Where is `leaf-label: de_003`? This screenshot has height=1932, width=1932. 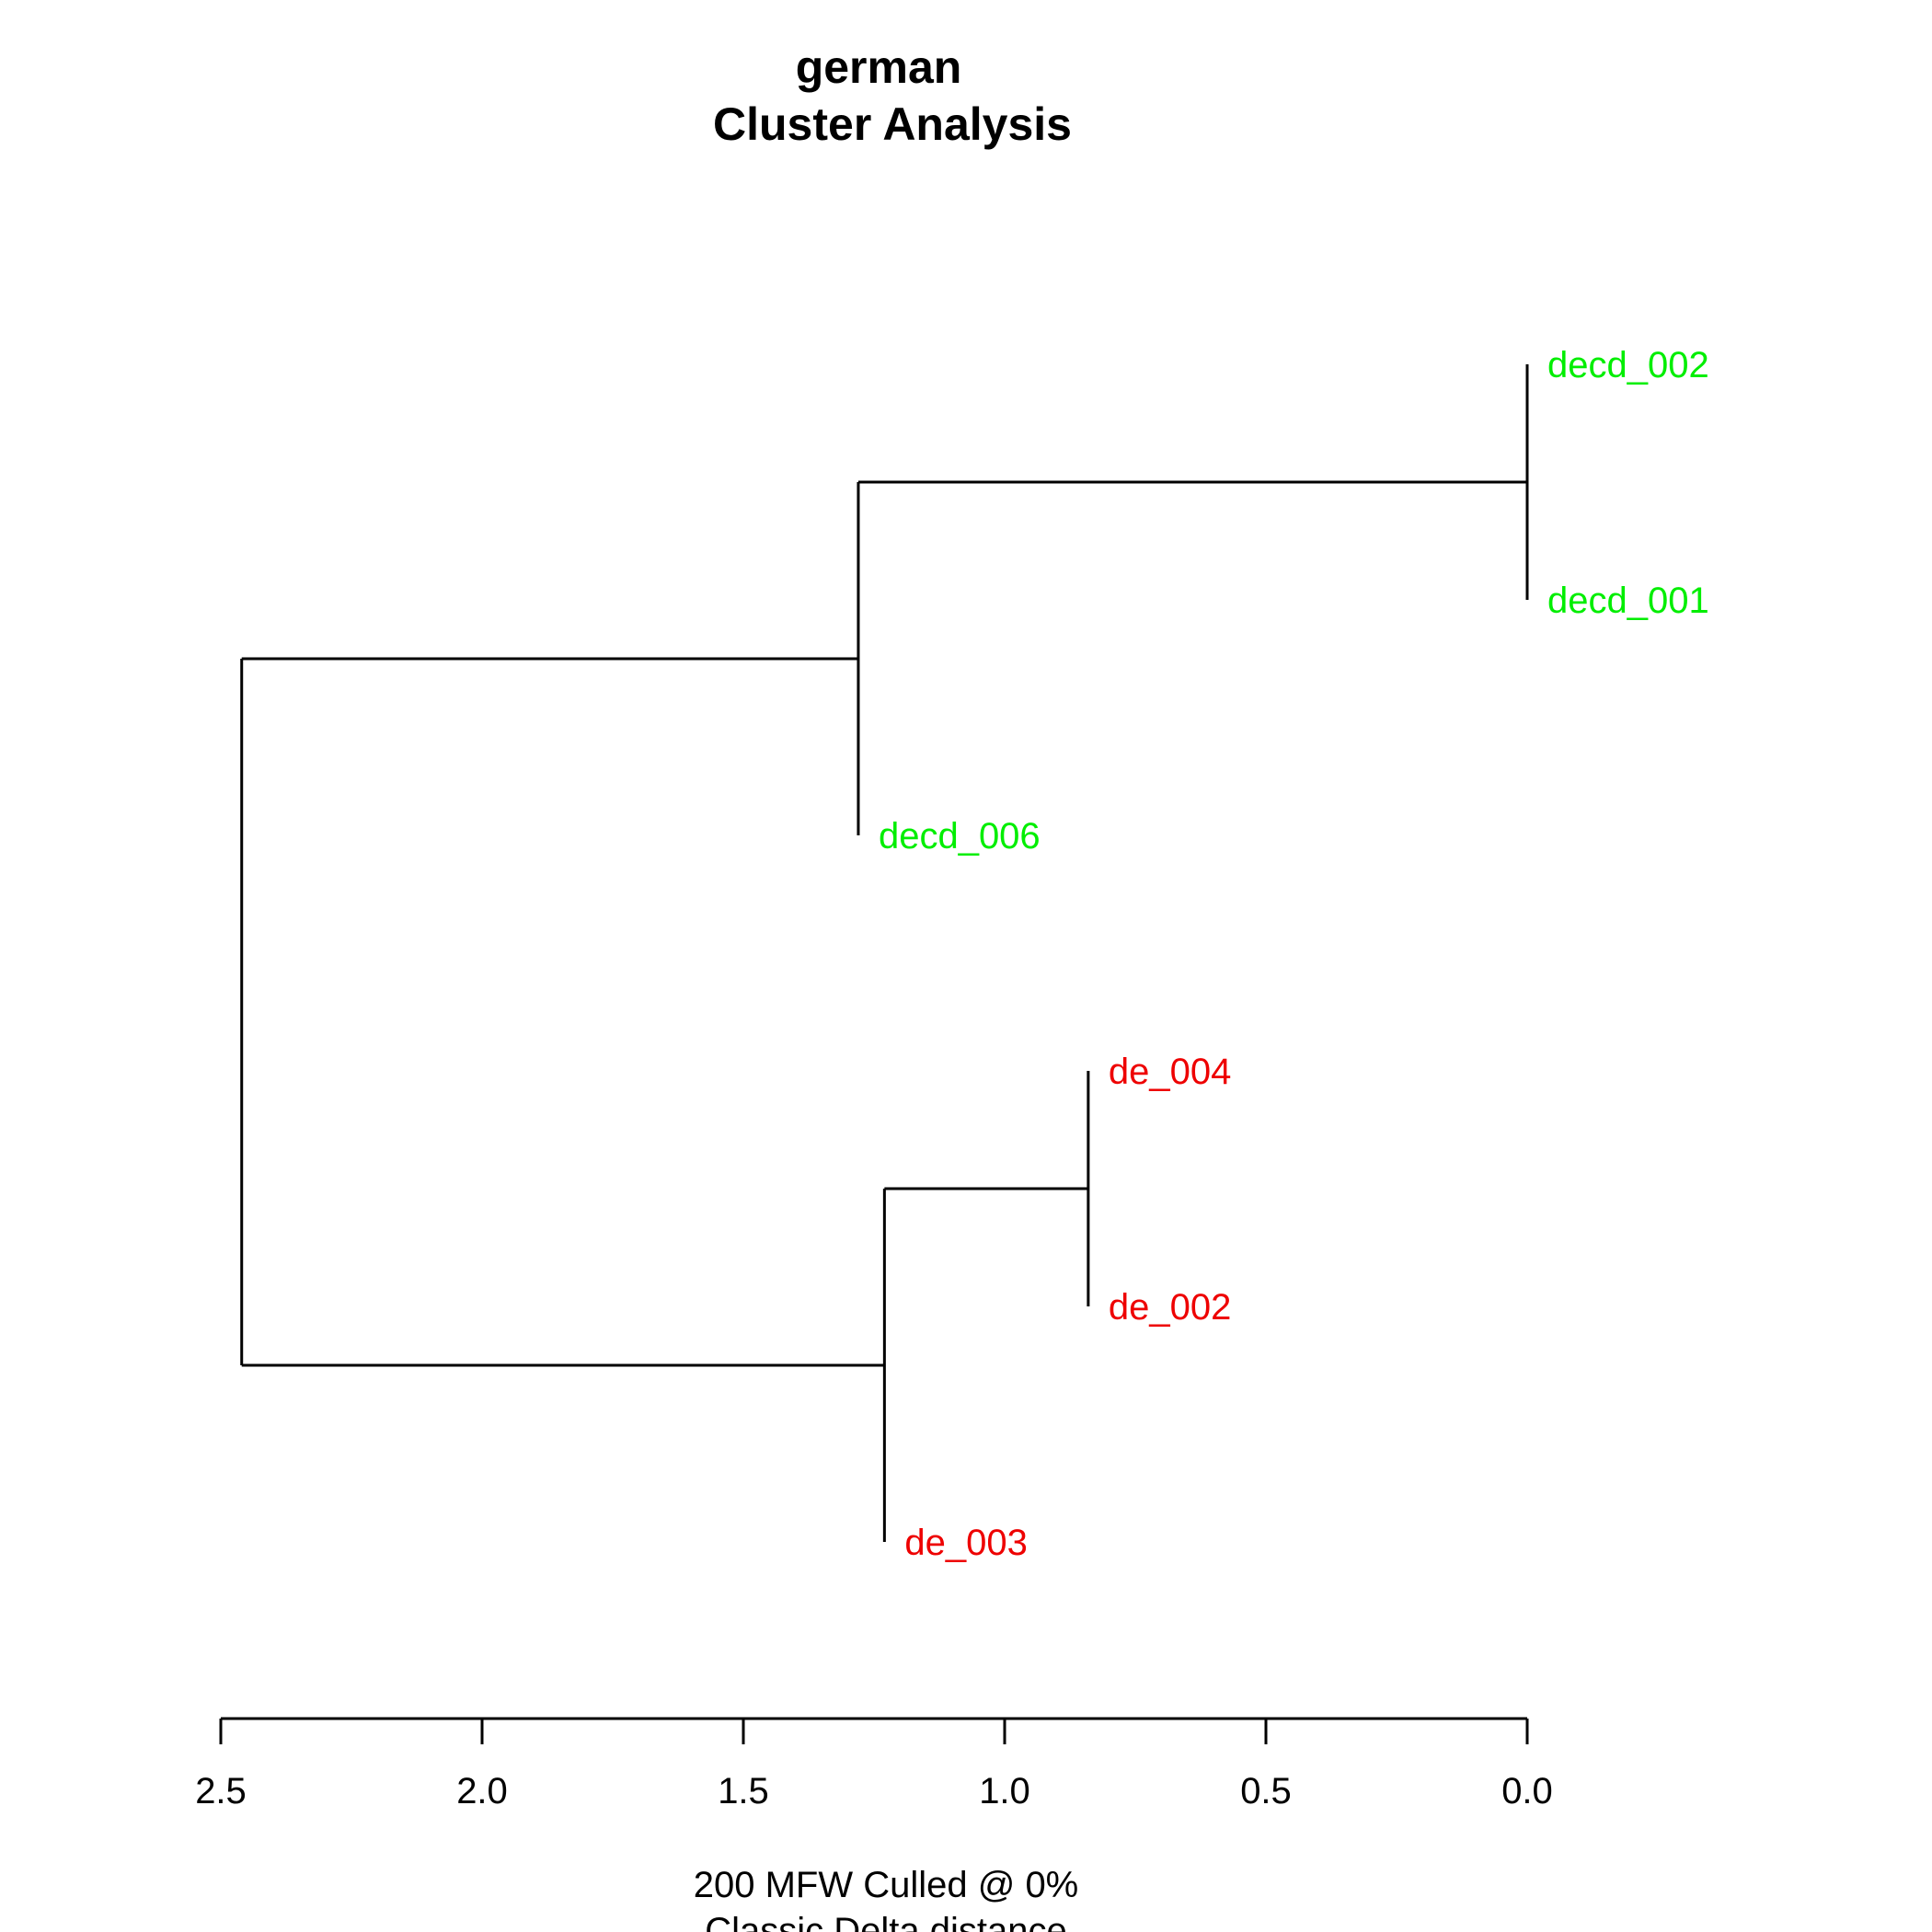 leaf-label: de_003 is located at coordinates (965, 1543).